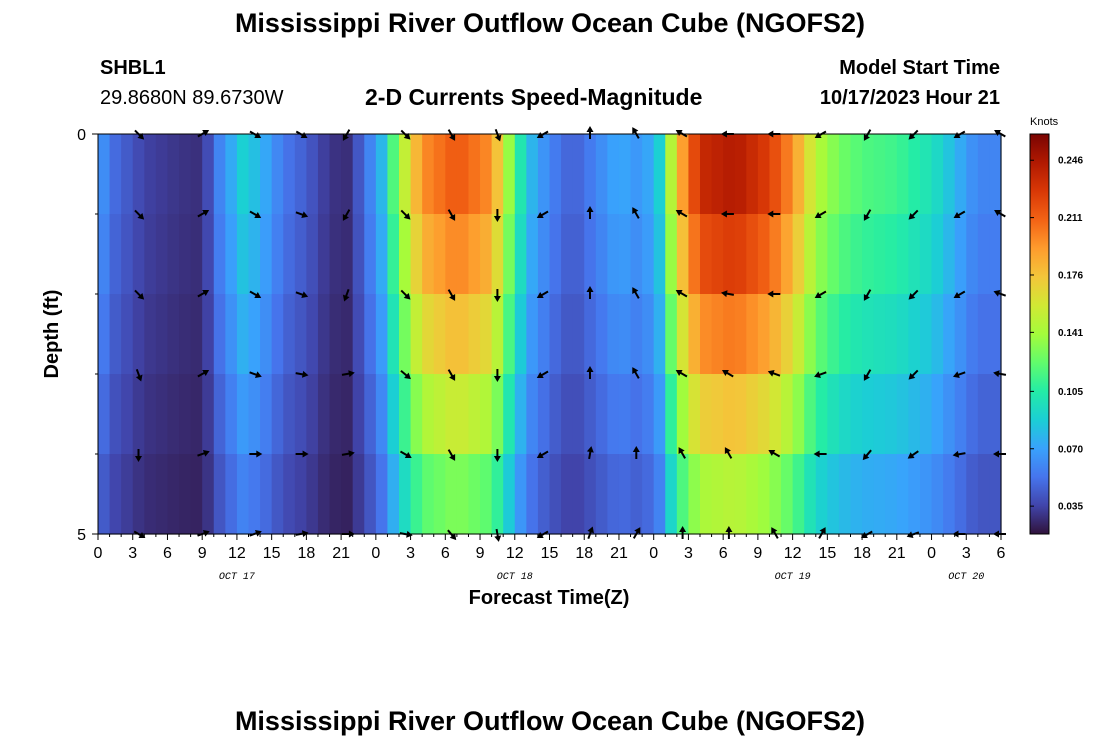  I want to click on x-axis-label: Forecast Time(Z), so click(549, 598).